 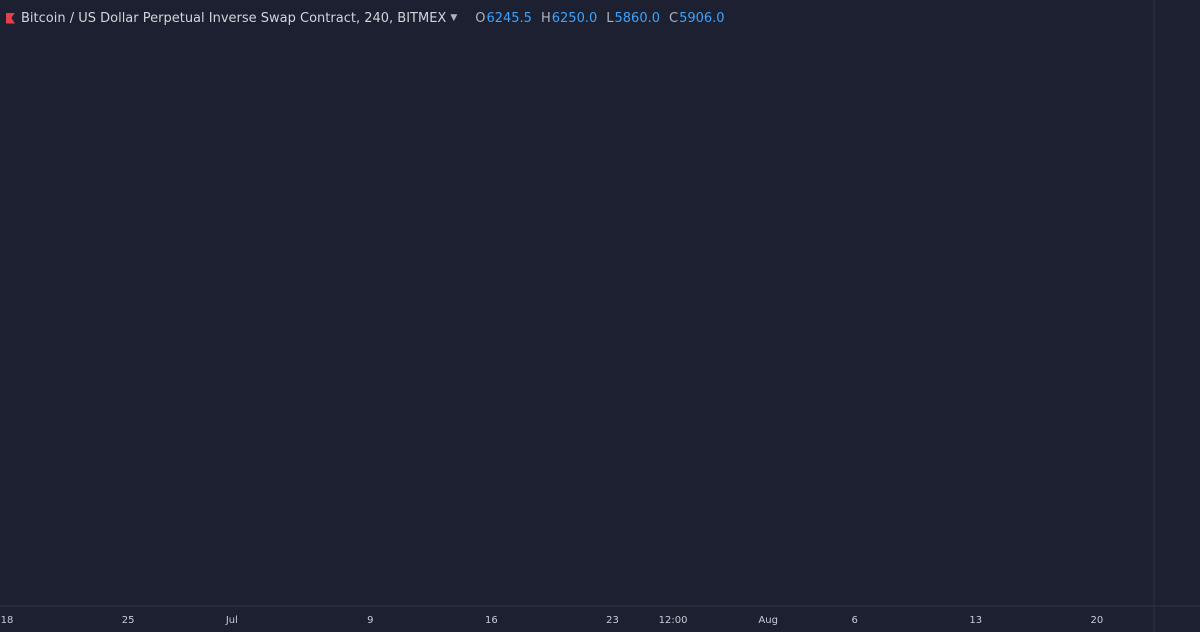 What do you see at coordinates (612, 620) in the screenshot?
I see `time-axis-label: 23` at bounding box center [612, 620].